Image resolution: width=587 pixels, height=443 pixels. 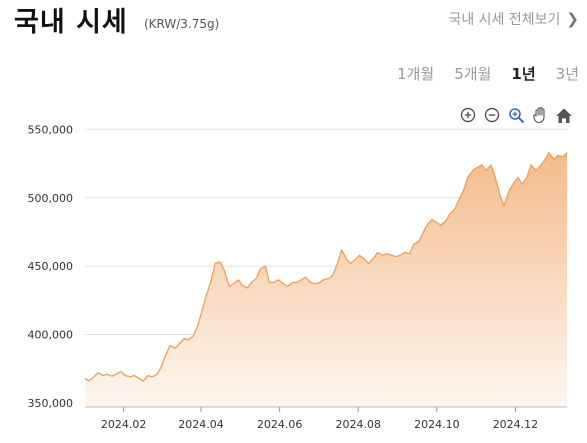 I want to click on tab-1-year: 1년, so click(x=523, y=74).